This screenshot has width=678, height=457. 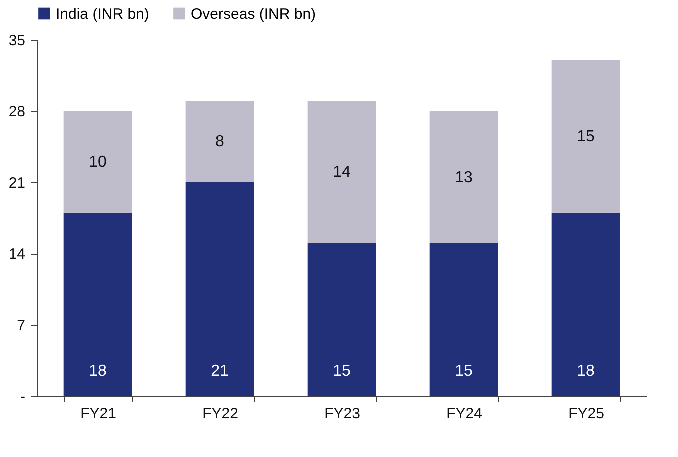 What do you see at coordinates (21, 325) in the screenshot?
I see `y-tick-label: 7` at bounding box center [21, 325].